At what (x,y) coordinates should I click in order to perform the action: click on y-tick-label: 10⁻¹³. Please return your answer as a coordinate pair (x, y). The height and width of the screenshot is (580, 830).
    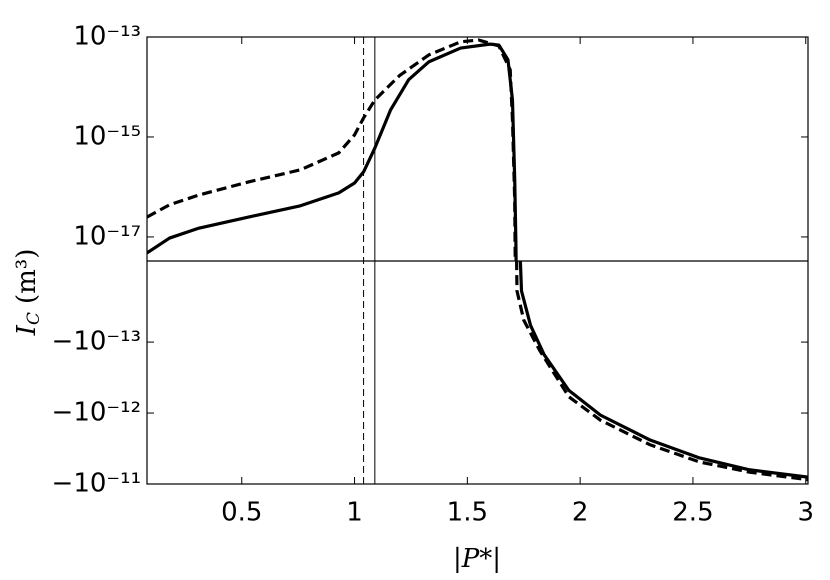
    Looking at the image, I should click on (107, 37).